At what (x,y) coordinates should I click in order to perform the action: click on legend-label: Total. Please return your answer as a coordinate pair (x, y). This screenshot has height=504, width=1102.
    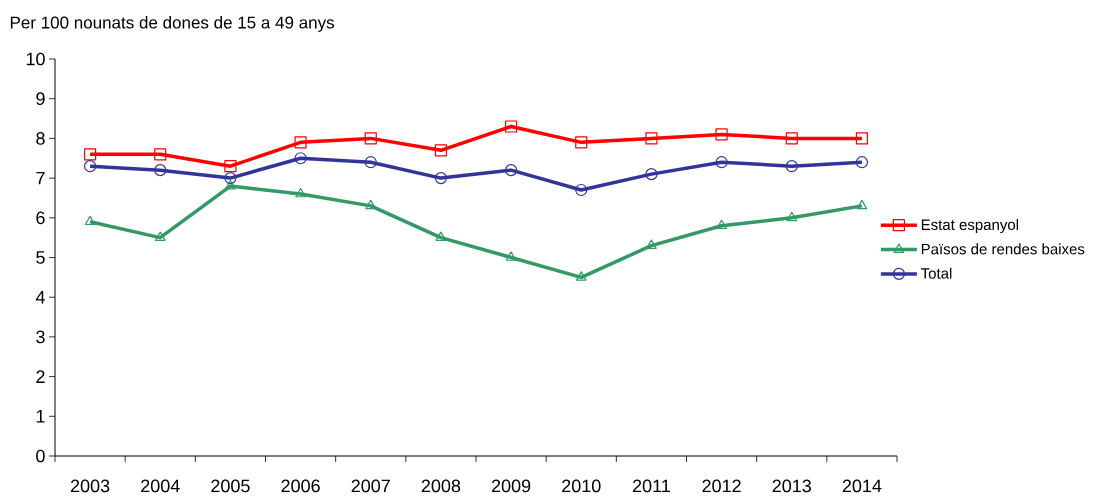
    Looking at the image, I should click on (936, 273).